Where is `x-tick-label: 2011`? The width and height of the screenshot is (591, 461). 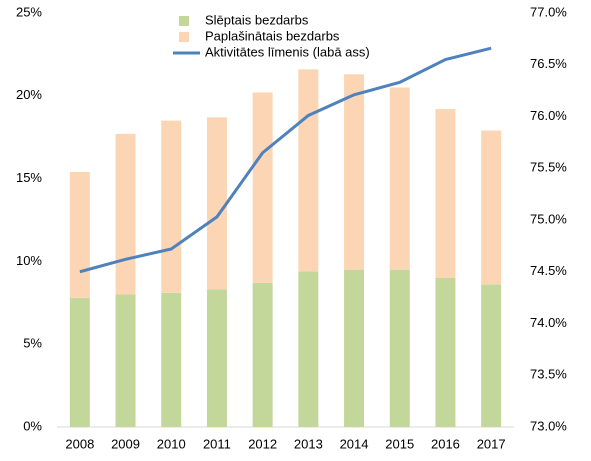 x-tick-label: 2011 is located at coordinates (217, 443).